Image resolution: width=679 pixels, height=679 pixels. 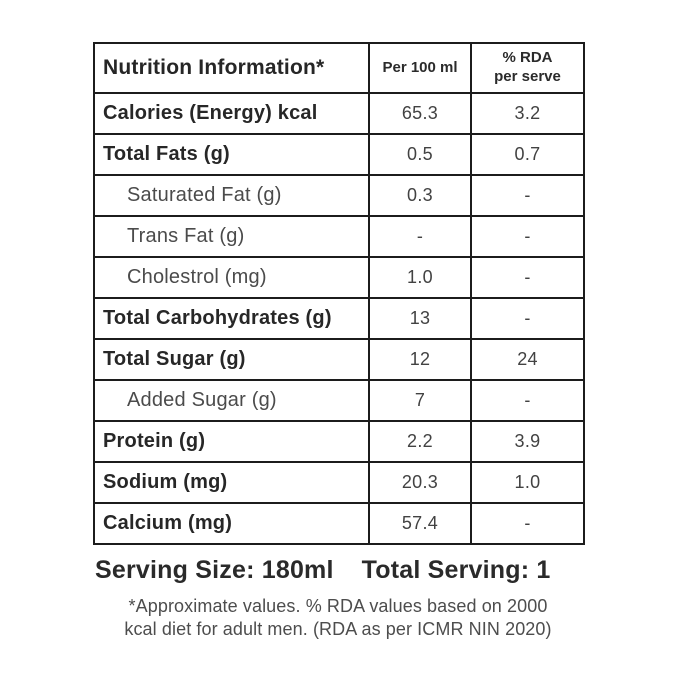 What do you see at coordinates (231, 523) in the screenshot?
I see `nutrient-label: Calcium (mg)` at bounding box center [231, 523].